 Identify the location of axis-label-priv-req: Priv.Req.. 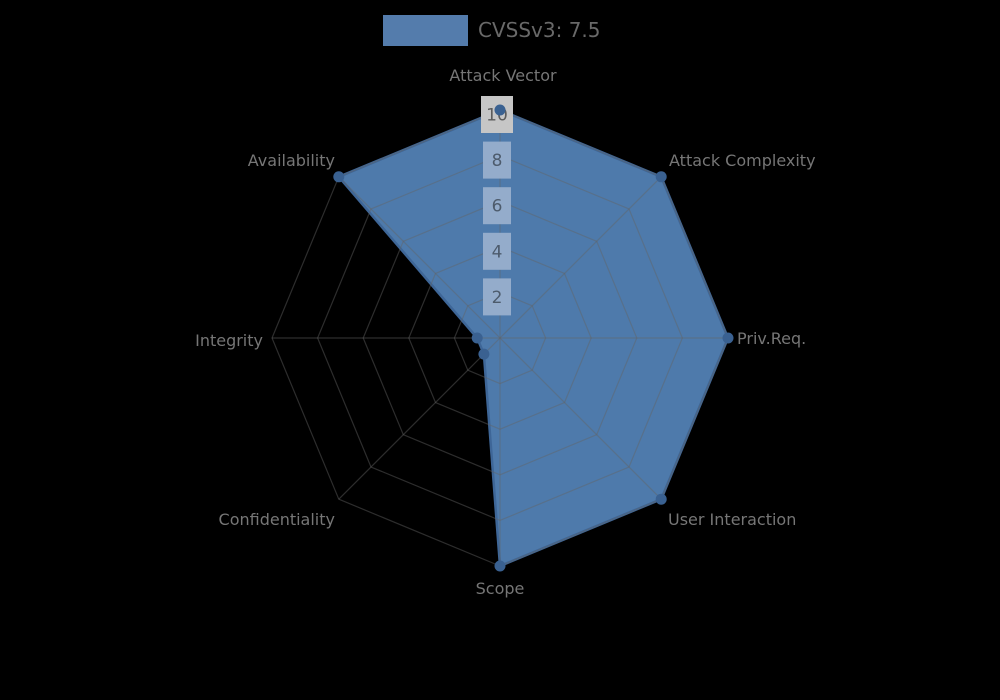
(771, 338).